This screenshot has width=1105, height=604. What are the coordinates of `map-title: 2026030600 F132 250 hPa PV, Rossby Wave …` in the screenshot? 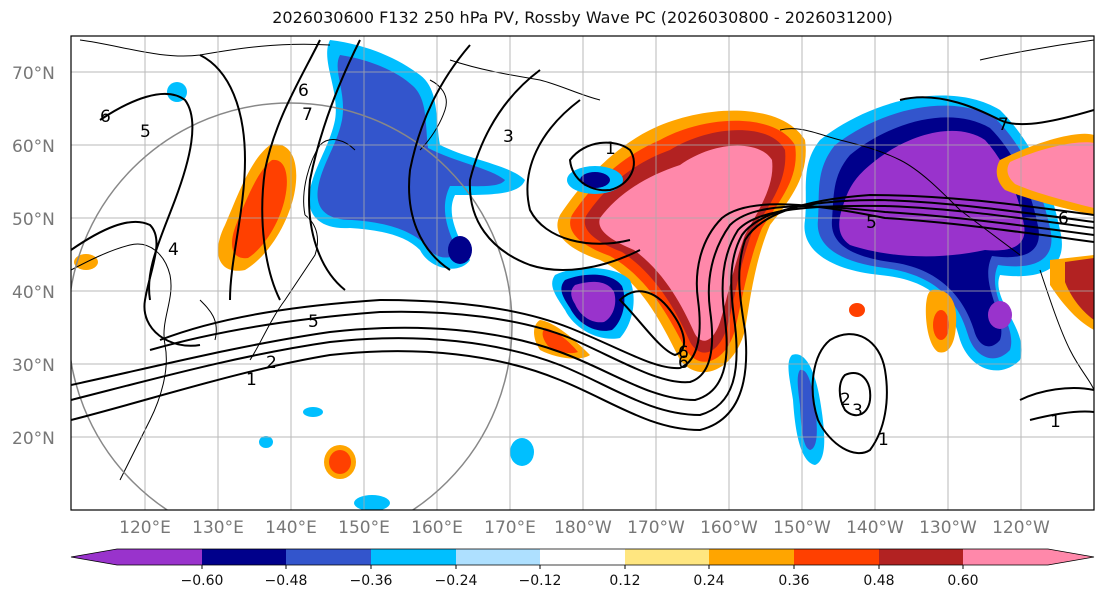 It's located at (582, 17).